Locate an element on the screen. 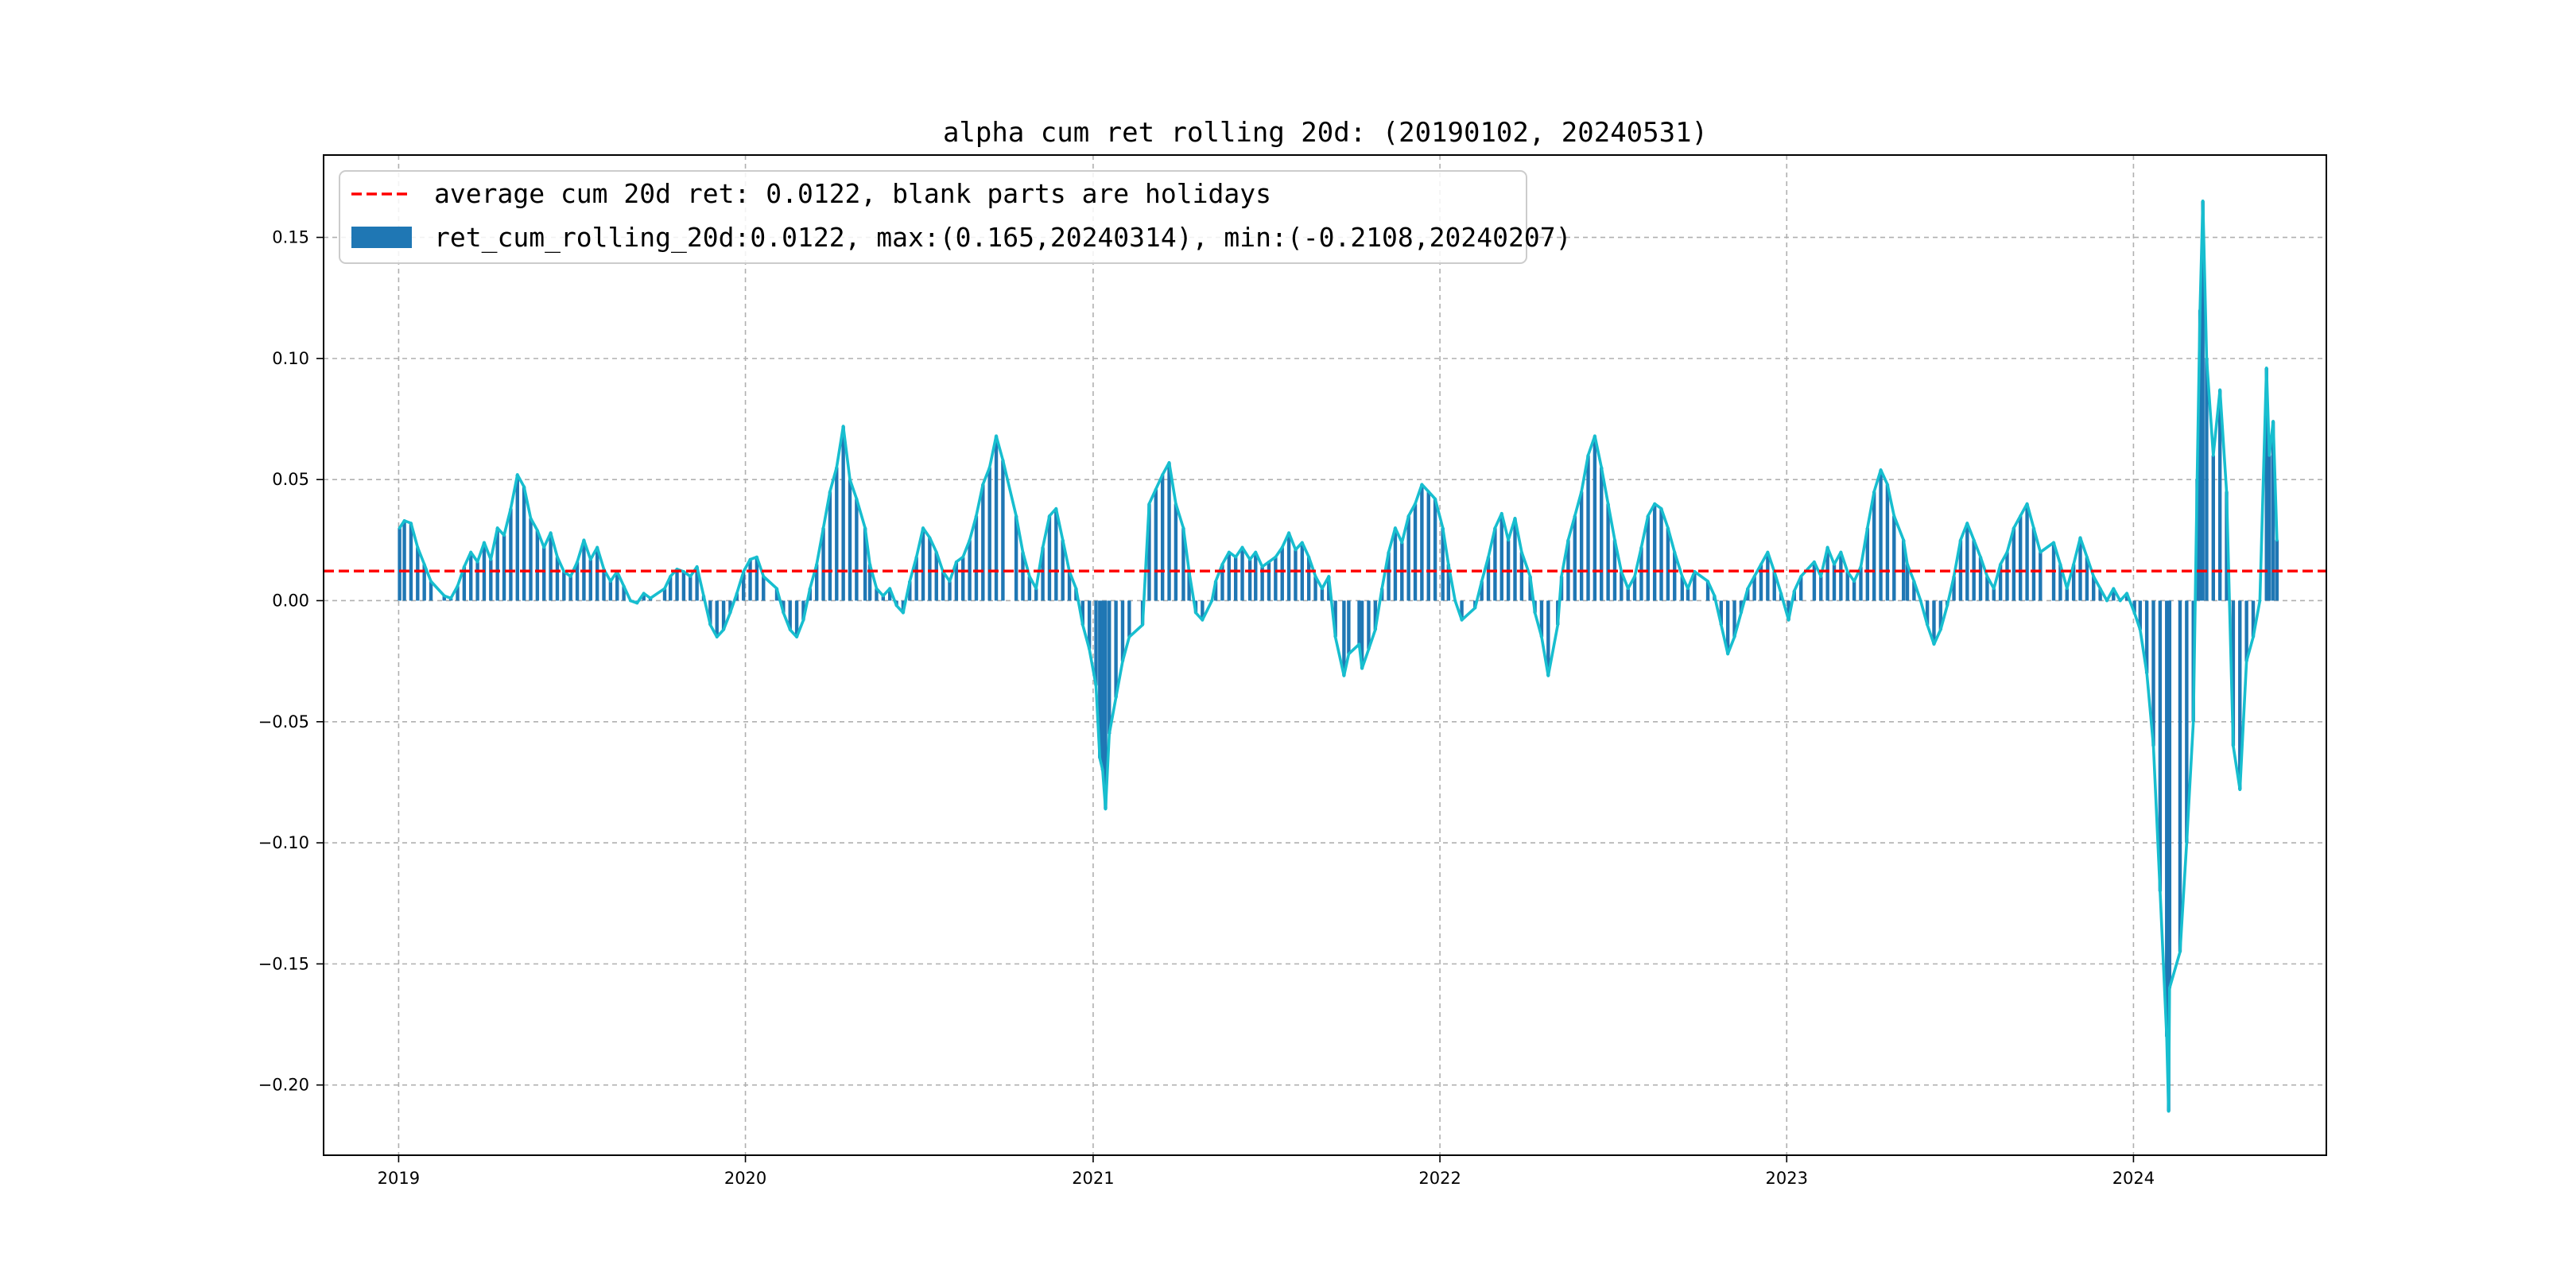 The image size is (2576, 1288). x-axis: 2019 2020 2021 2022 2023 2024 is located at coordinates (1266, 1171).